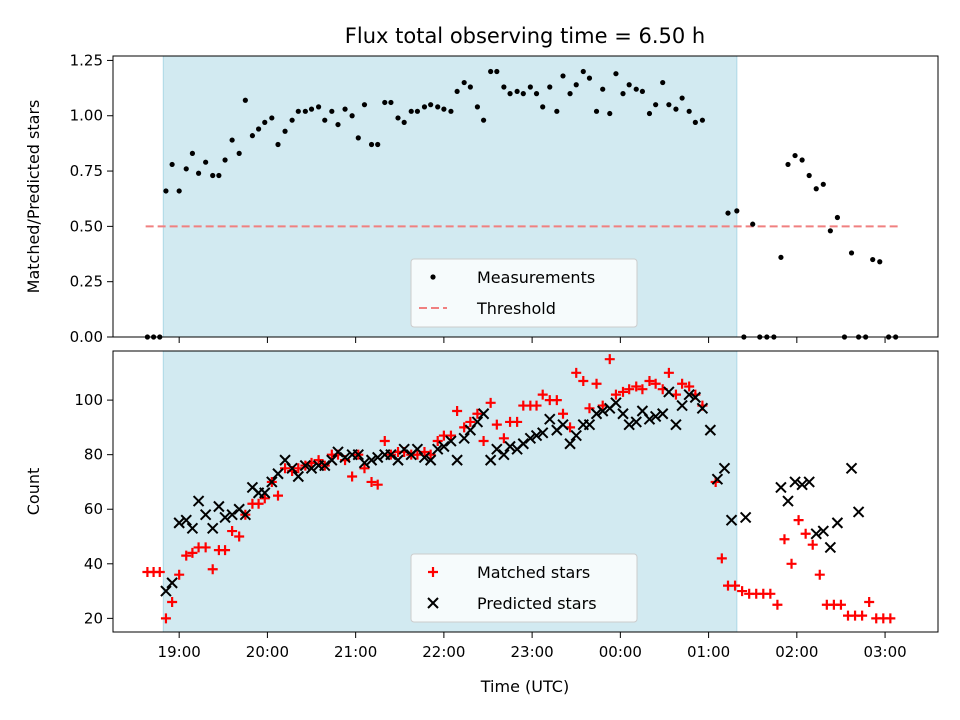 This screenshot has width=960, height=720. I want to click on y-tick-label: 60, so click(93, 509).